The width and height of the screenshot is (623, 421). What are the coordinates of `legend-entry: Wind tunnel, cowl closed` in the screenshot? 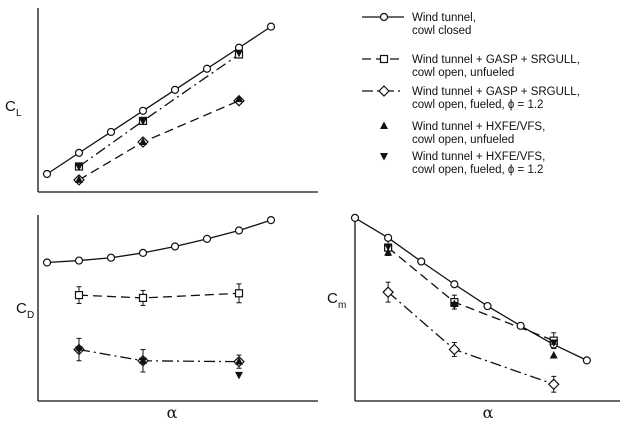 It's located at (419, 24).